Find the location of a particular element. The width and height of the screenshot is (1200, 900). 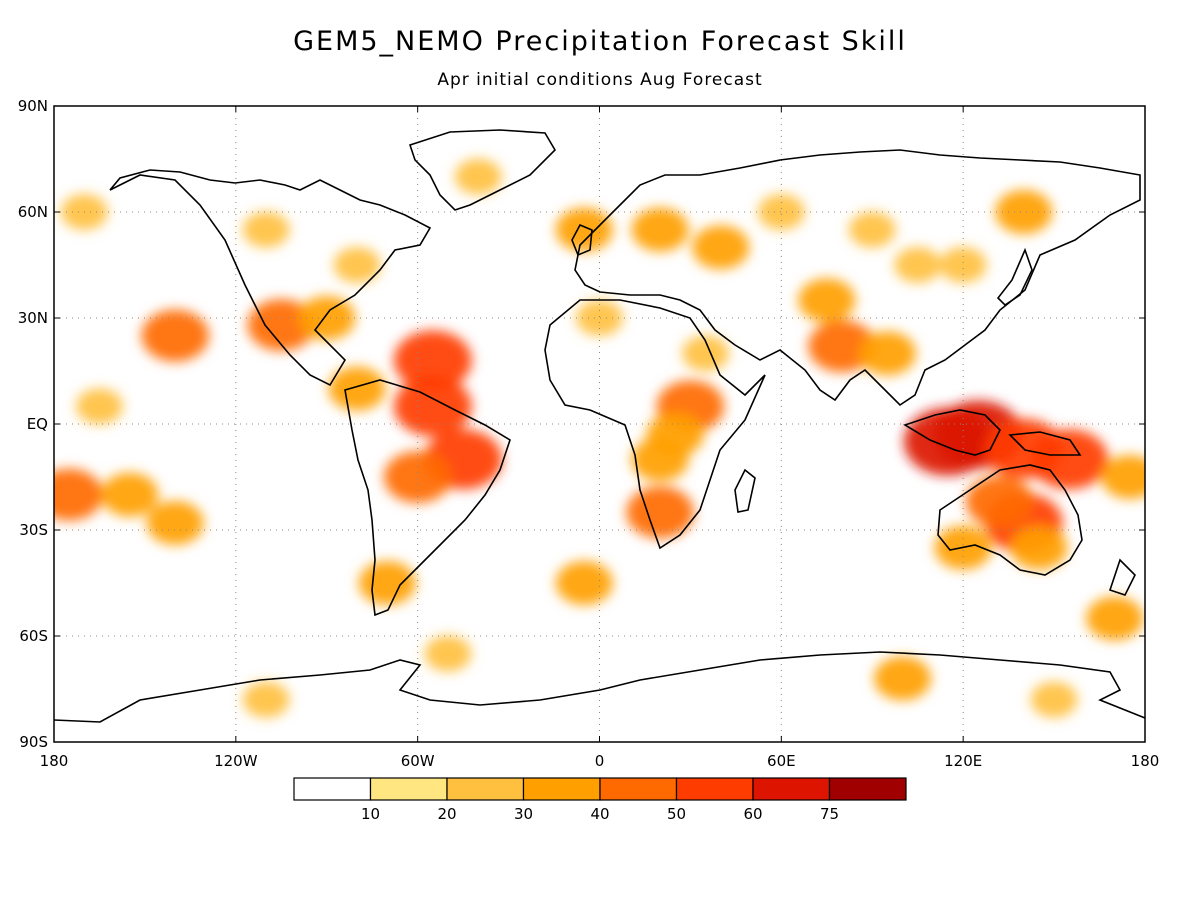

coast-north-america is located at coordinates (270, 278).